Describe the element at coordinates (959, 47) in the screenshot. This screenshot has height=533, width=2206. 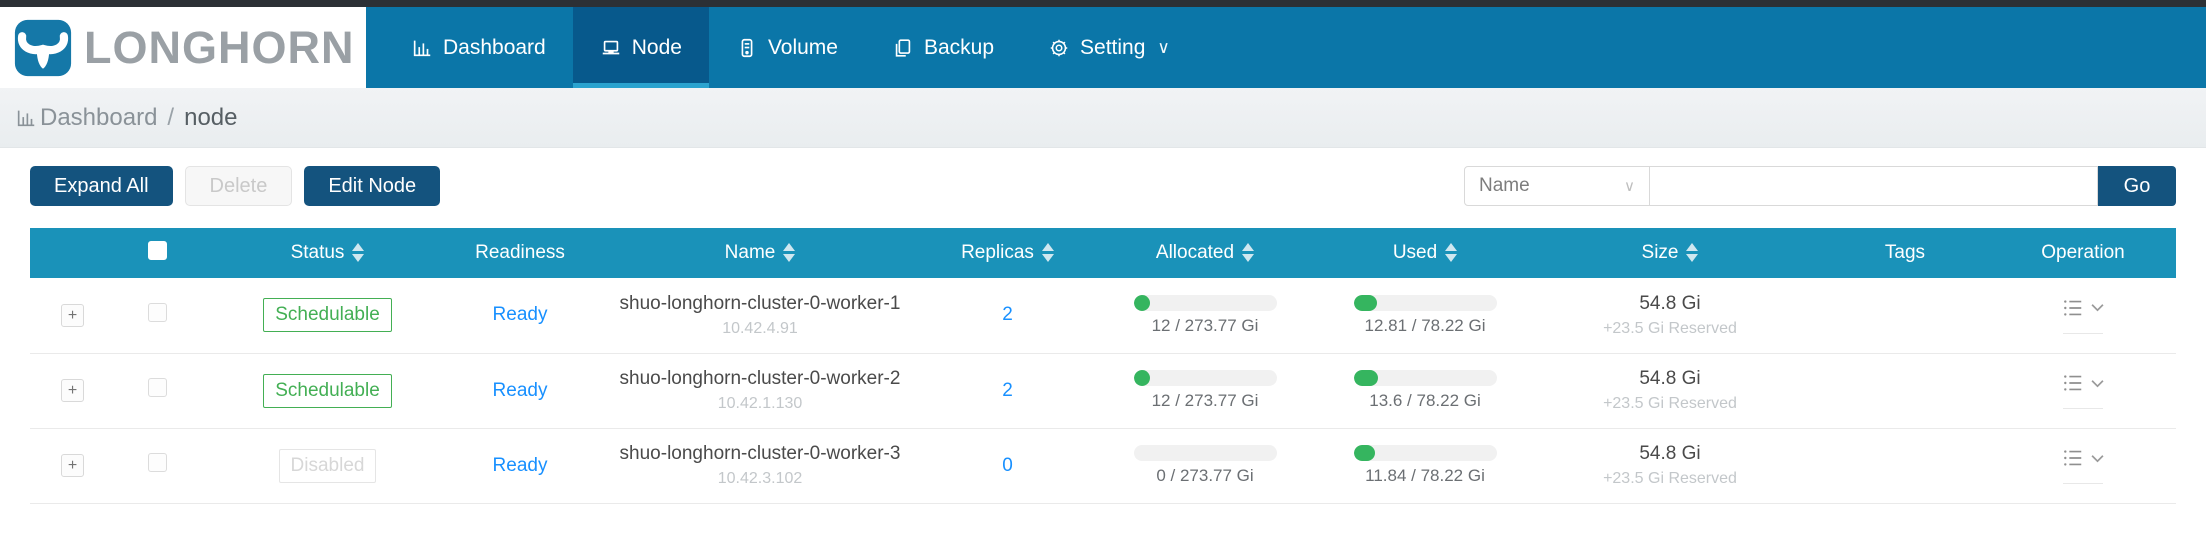
I see `nav-label: Backup` at that location.